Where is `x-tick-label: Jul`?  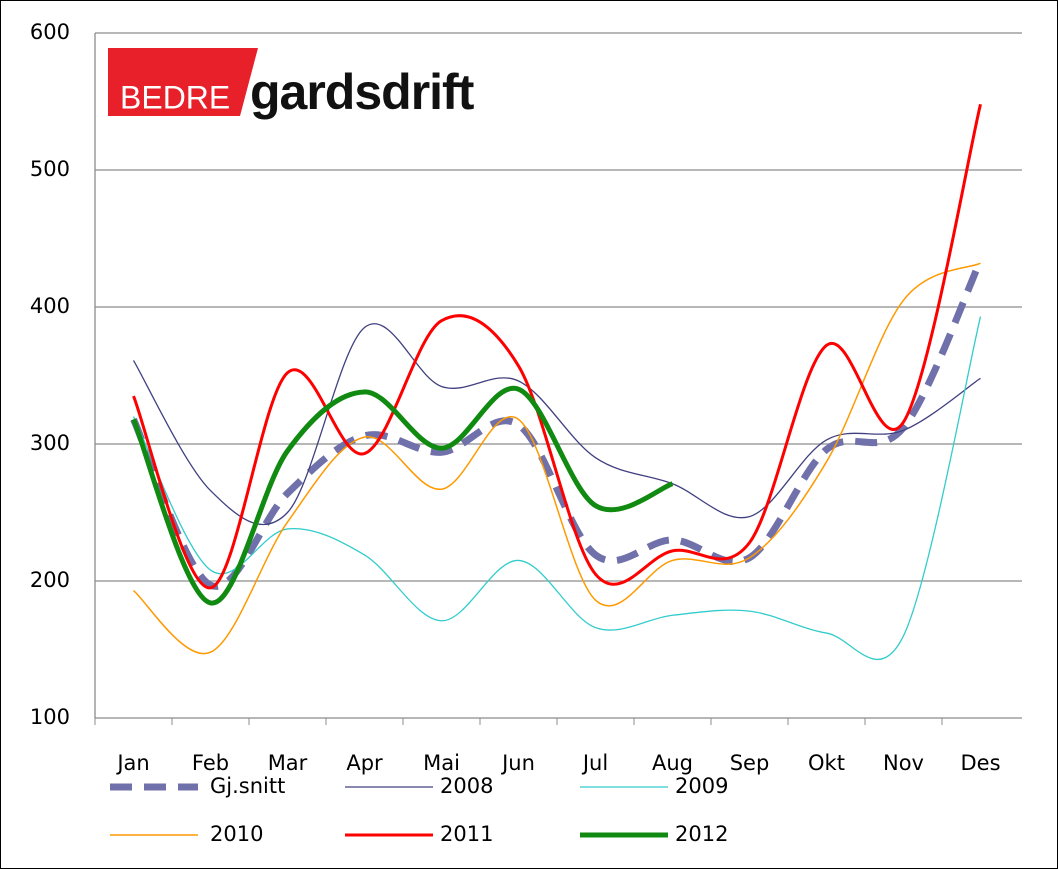
x-tick-label: Jul is located at coordinates (594, 763).